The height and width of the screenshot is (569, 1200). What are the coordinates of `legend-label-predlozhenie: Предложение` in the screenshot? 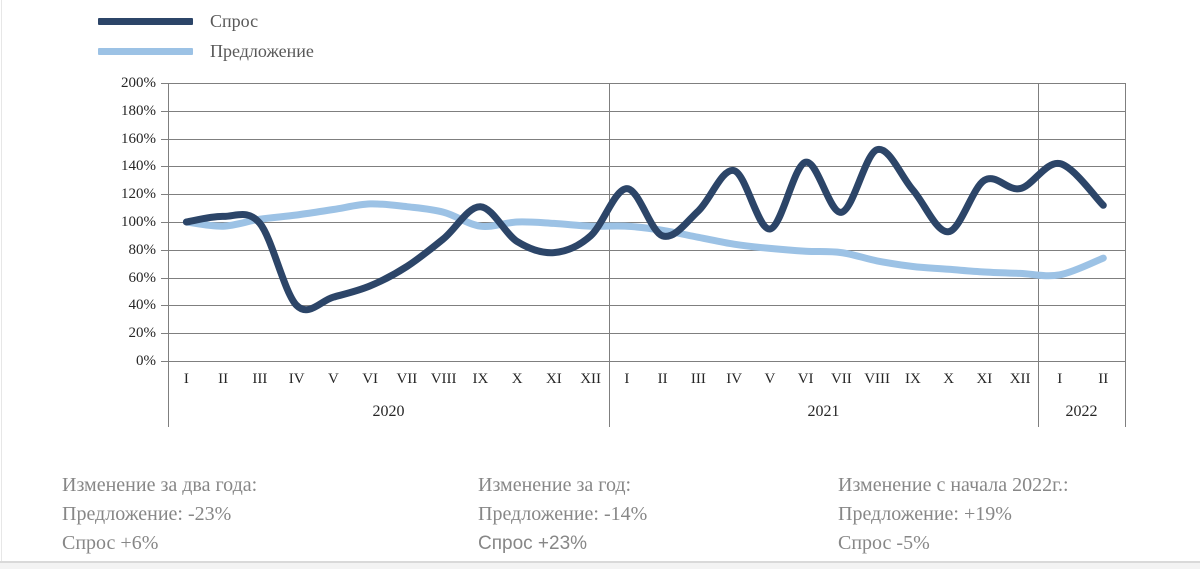 It's located at (262, 50).